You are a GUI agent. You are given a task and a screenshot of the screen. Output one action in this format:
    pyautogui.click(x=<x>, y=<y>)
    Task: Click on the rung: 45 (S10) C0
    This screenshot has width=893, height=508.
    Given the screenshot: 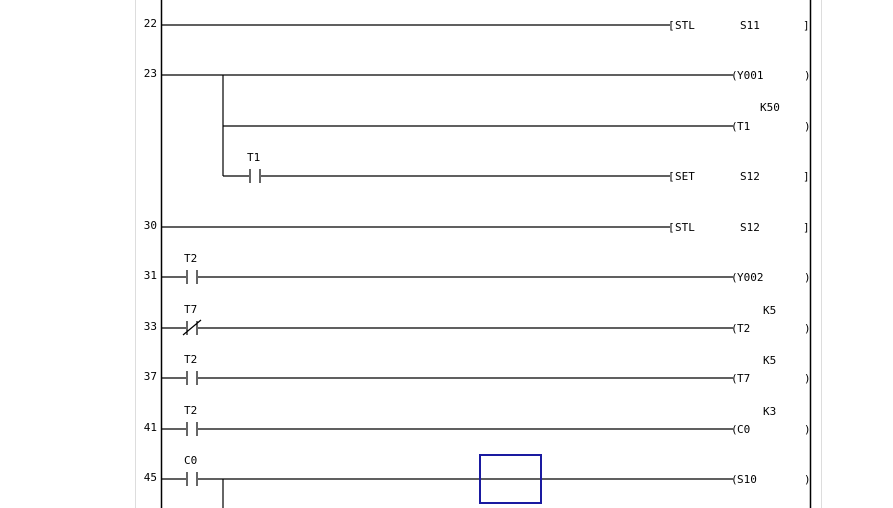 What is the action you would take?
    pyautogui.click(x=477, y=481)
    